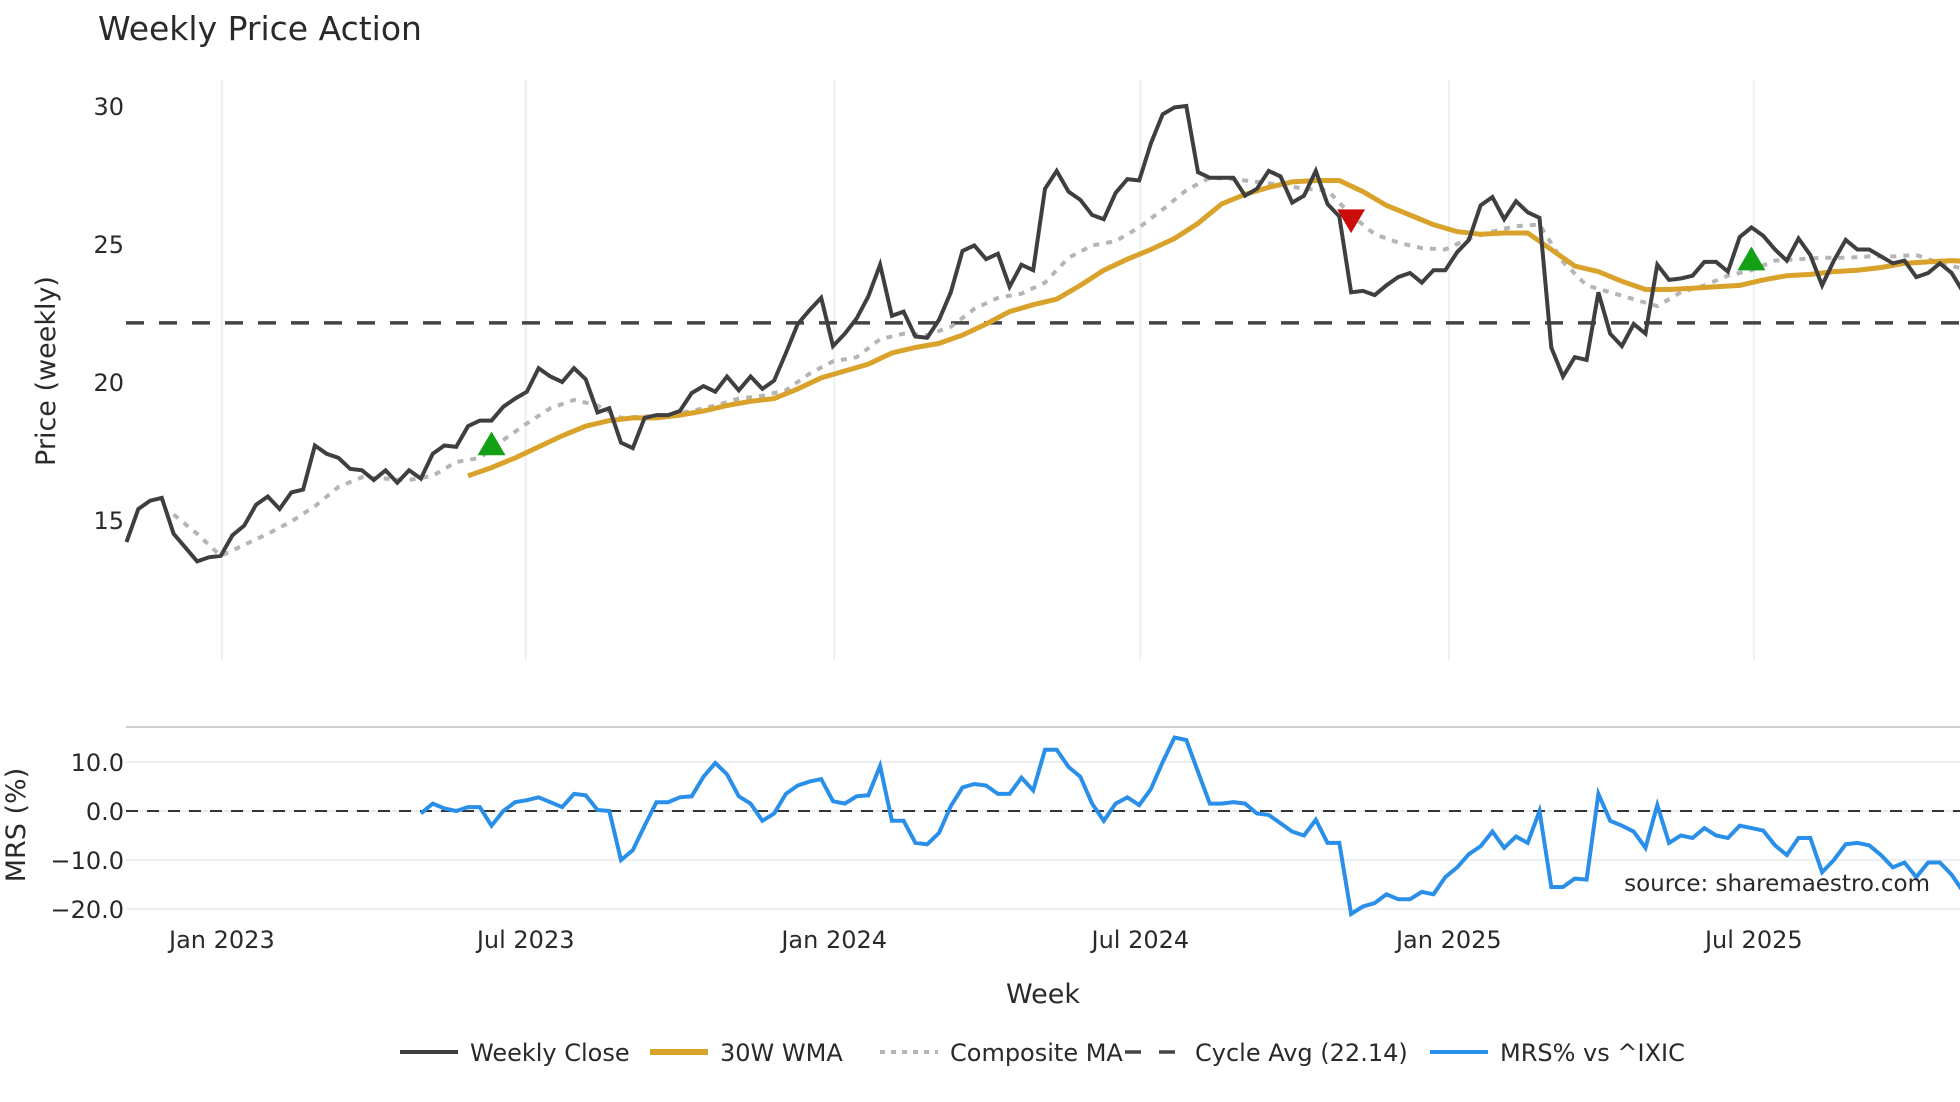  What do you see at coordinates (108, 314) in the screenshot?
I see `price-y-axis-ticks: 15 20 25 30` at bounding box center [108, 314].